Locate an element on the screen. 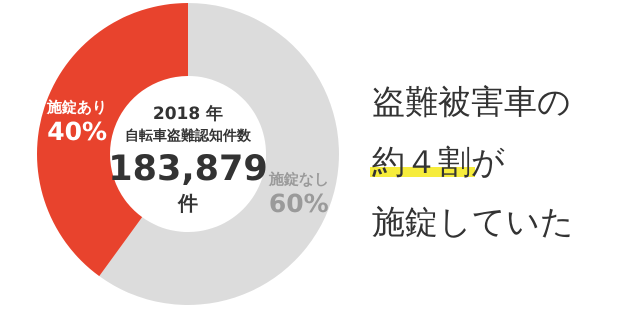  text: 自転車盗難認知件数 is located at coordinates (188, 135).